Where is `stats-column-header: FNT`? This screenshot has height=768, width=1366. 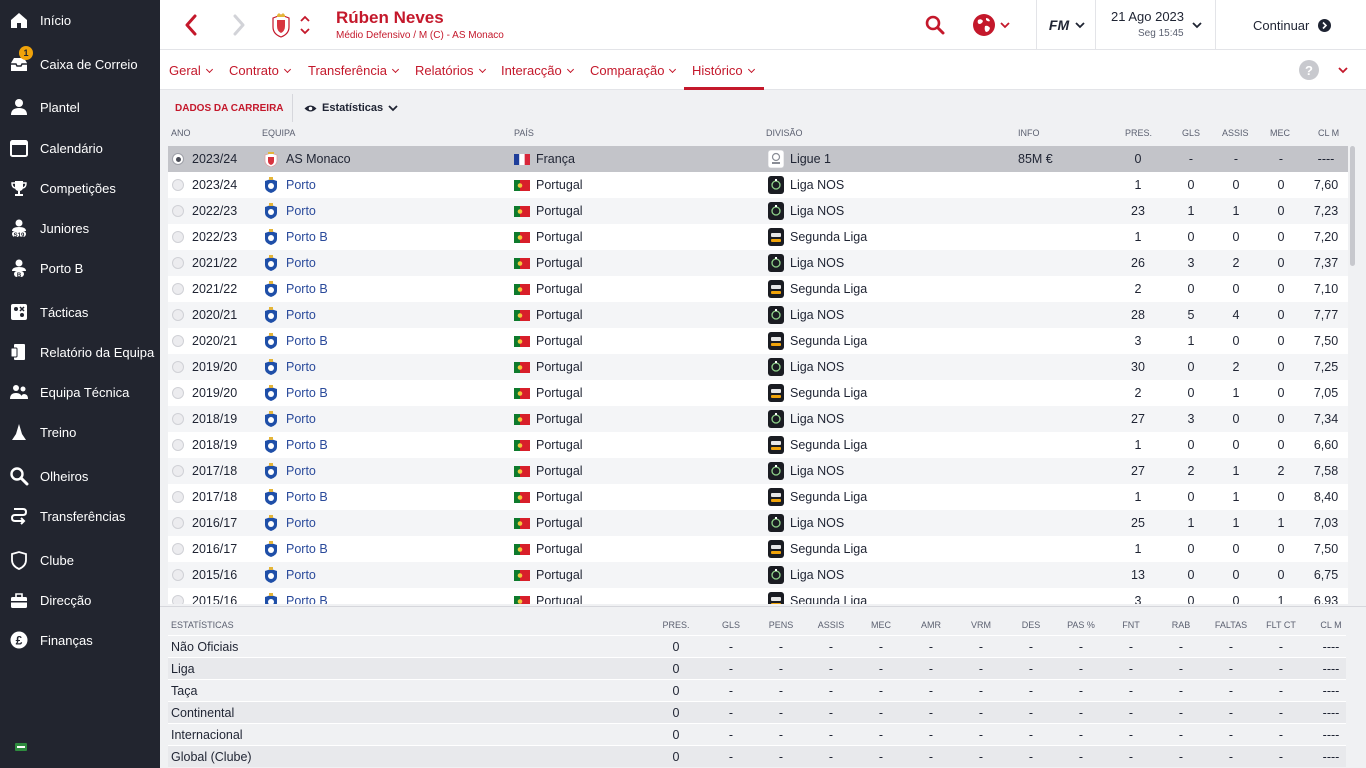
stats-column-header: FNT is located at coordinates (1131, 625).